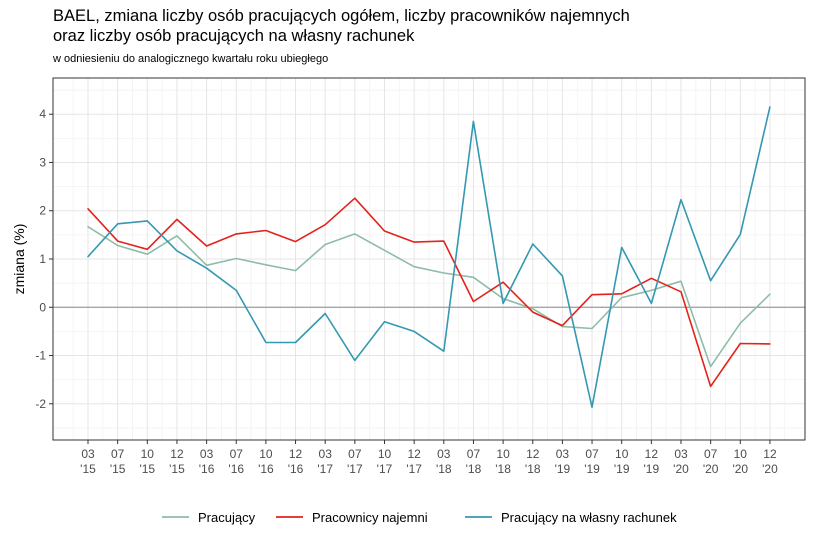  I want to click on legend-label-3: Pracujący na własny rachunek, so click(589, 517).